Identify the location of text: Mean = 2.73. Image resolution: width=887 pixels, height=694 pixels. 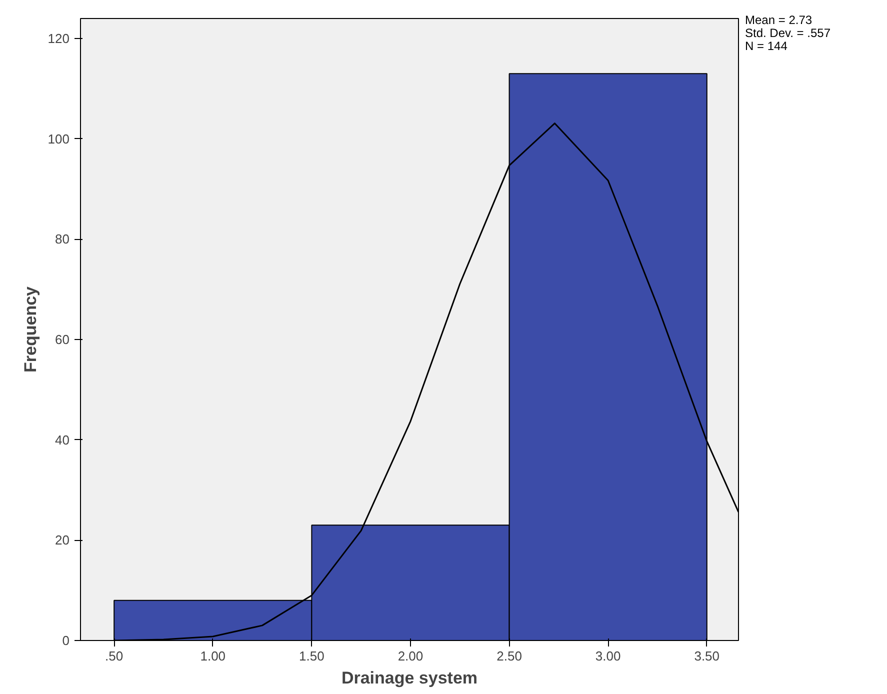
(778, 20).